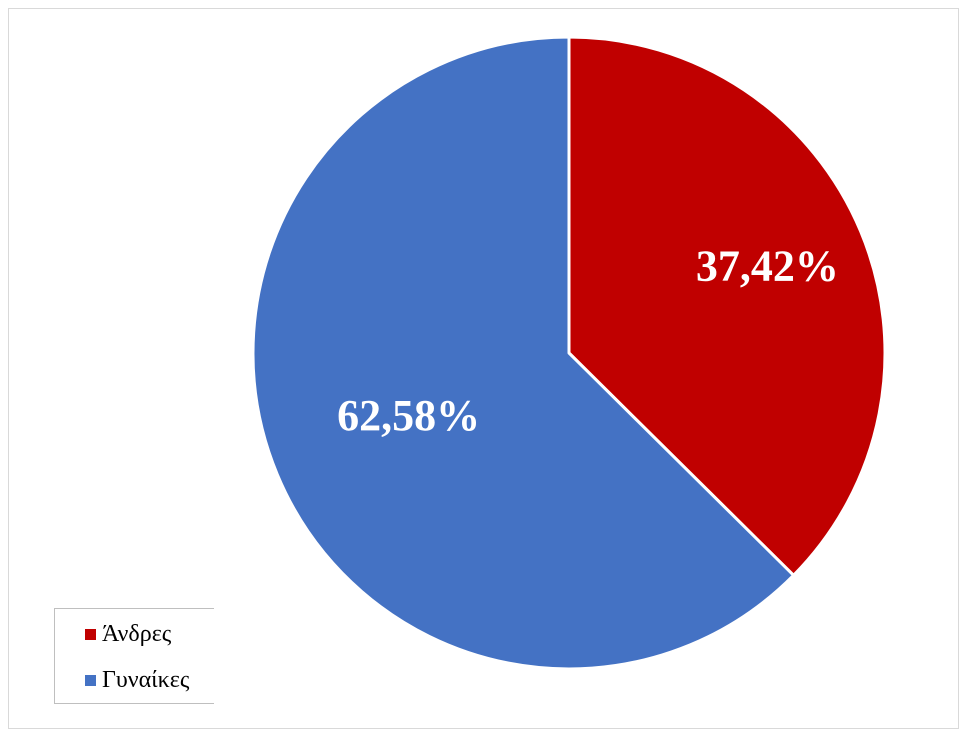 The image size is (961, 731). What do you see at coordinates (767, 265) in the screenshot?
I see `data-label-men: 37,42%` at bounding box center [767, 265].